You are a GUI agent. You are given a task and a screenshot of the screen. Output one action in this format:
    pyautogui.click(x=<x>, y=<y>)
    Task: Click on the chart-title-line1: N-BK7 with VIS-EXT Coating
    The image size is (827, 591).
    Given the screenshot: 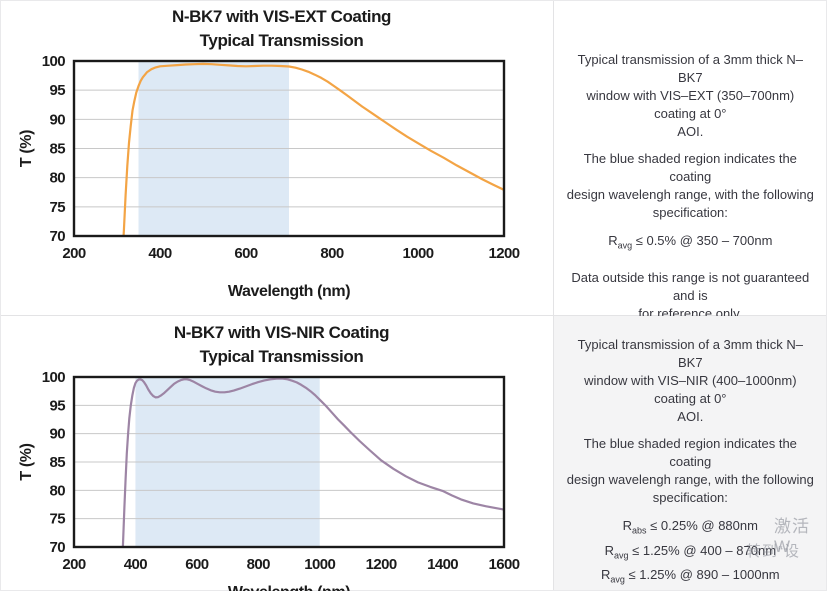 What is the action you would take?
    pyautogui.click(x=281, y=16)
    